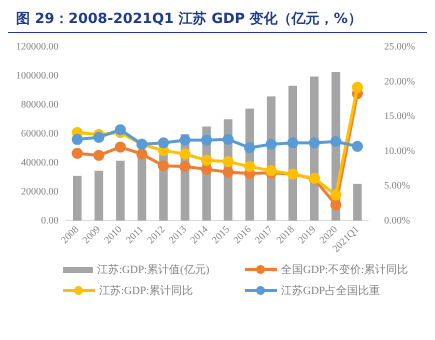  Describe the element at coordinates (39, 134) in the screenshot. I see `y-tick-label: 60000.00` at that location.